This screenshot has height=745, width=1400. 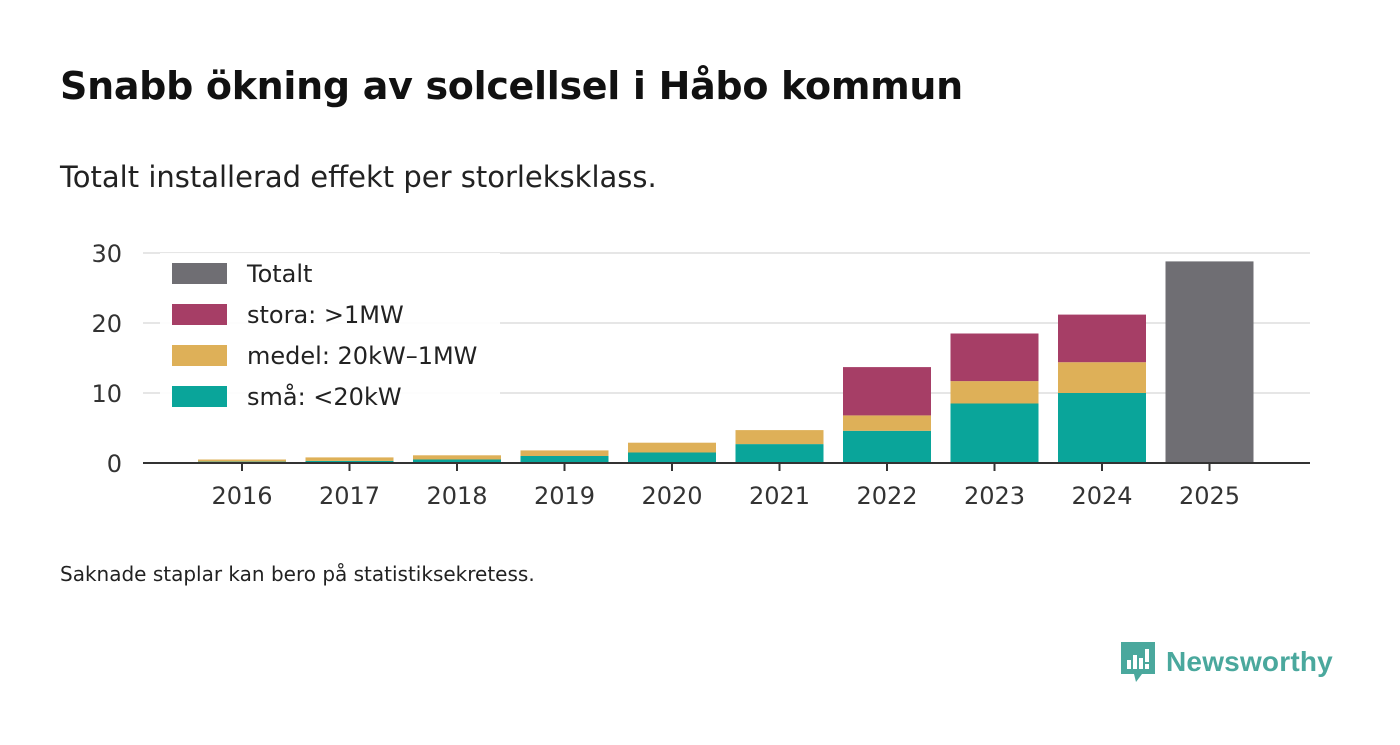 I want to click on y-tick-label: 10, so click(x=106, y=394).